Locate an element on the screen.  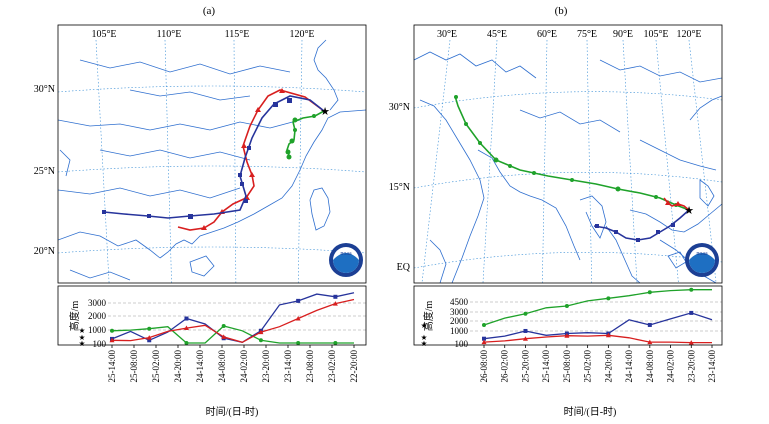
panel-a-height-stars: ★ ★ ★ is located at coordinates (82, 337).